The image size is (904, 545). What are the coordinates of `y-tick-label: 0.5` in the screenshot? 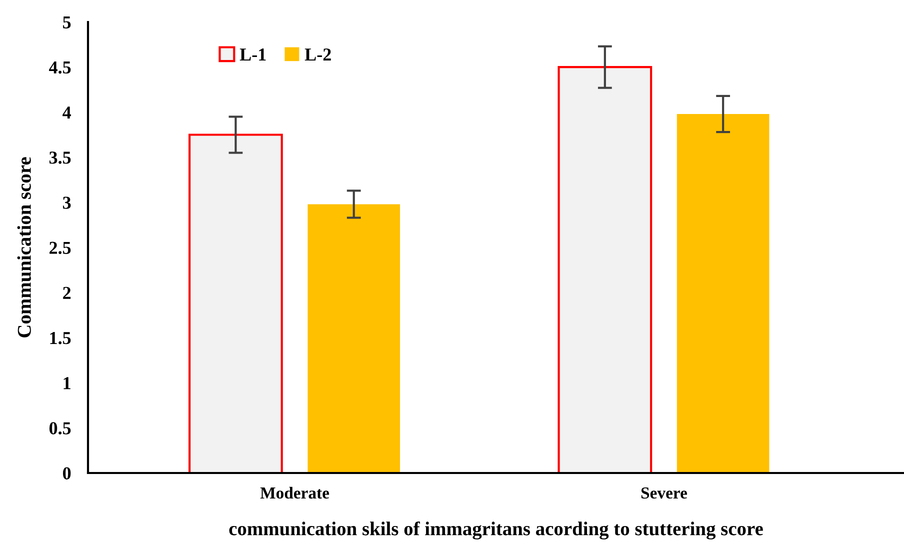 It's located at (60, 428).